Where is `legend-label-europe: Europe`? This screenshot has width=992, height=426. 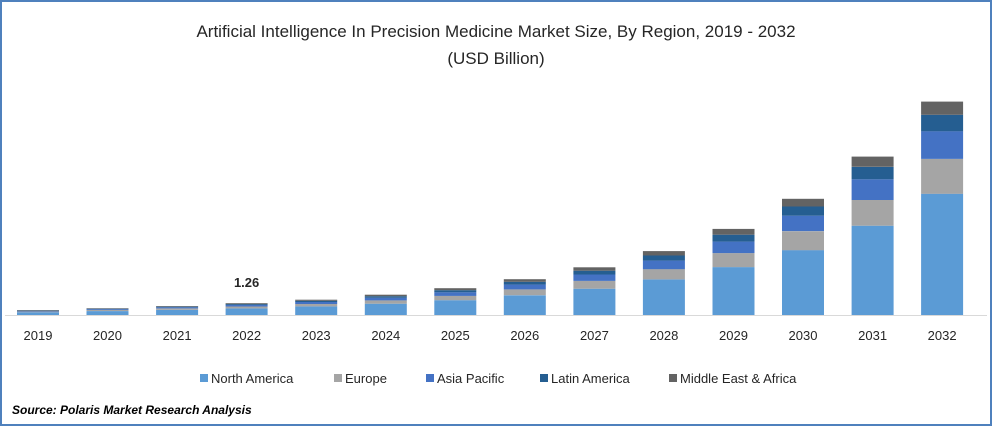 legend-label-europe: Europe is located at coordinates (366, 378).